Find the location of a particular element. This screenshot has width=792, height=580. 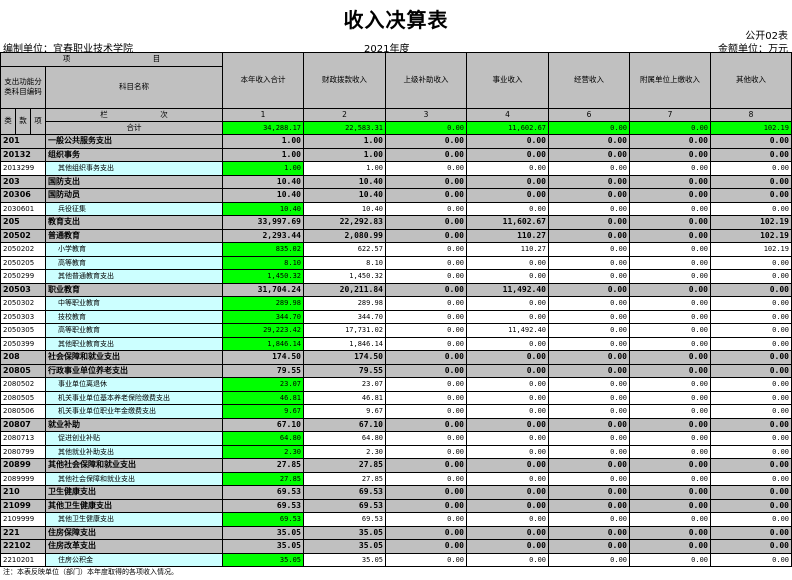

col-number: 7 is located at coordinates (670, 114).